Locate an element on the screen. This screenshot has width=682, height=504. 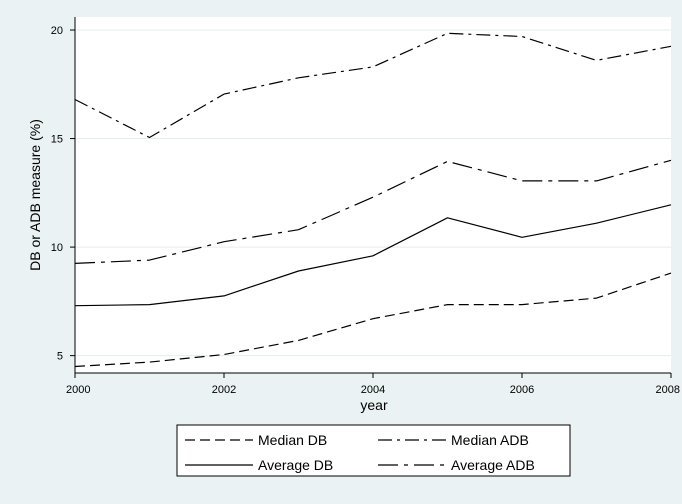
x-tick-label: 2002 is located at coordinates (224, 390).